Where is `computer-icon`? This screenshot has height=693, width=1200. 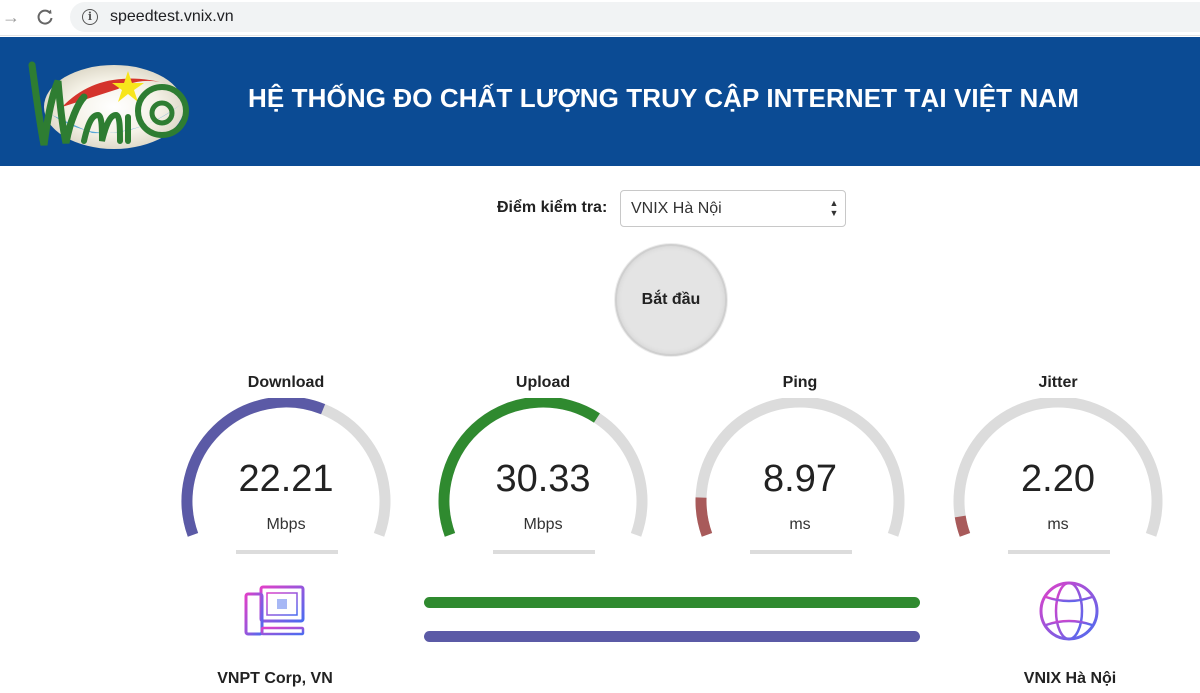
computer-icon is located at coordinates (274, 610).